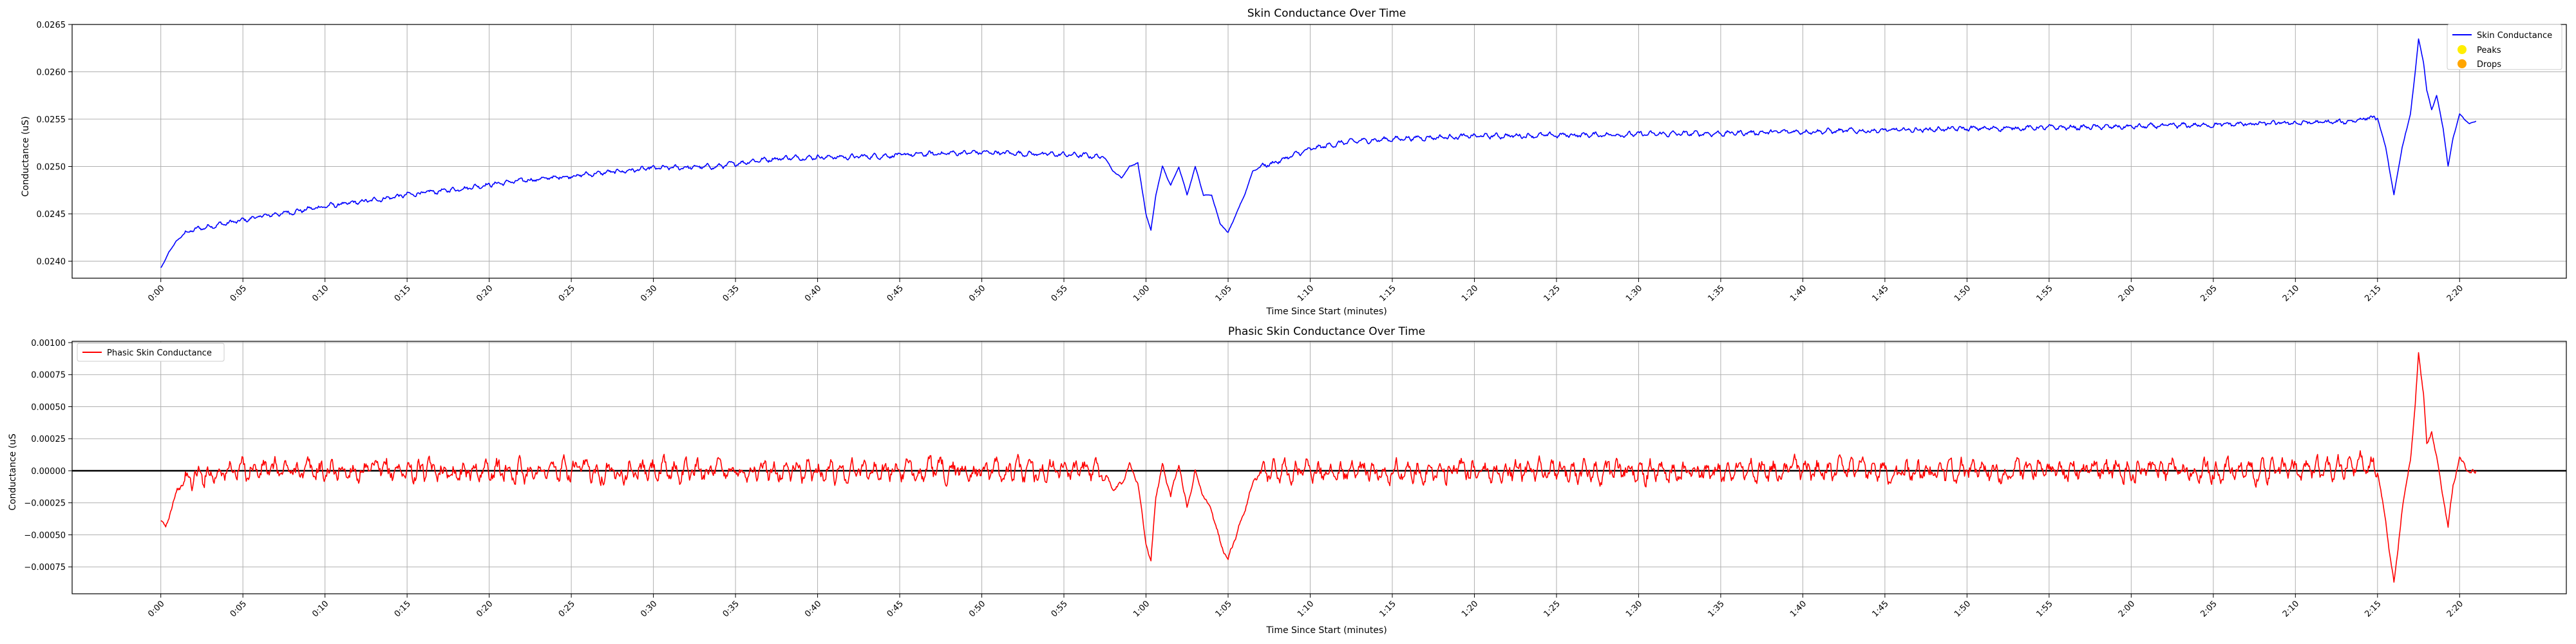 The width and height of the screenshot is (2576, 644). I want to click on legend-skin-conductance-label: Skin Conductance, so click(2514, 36).